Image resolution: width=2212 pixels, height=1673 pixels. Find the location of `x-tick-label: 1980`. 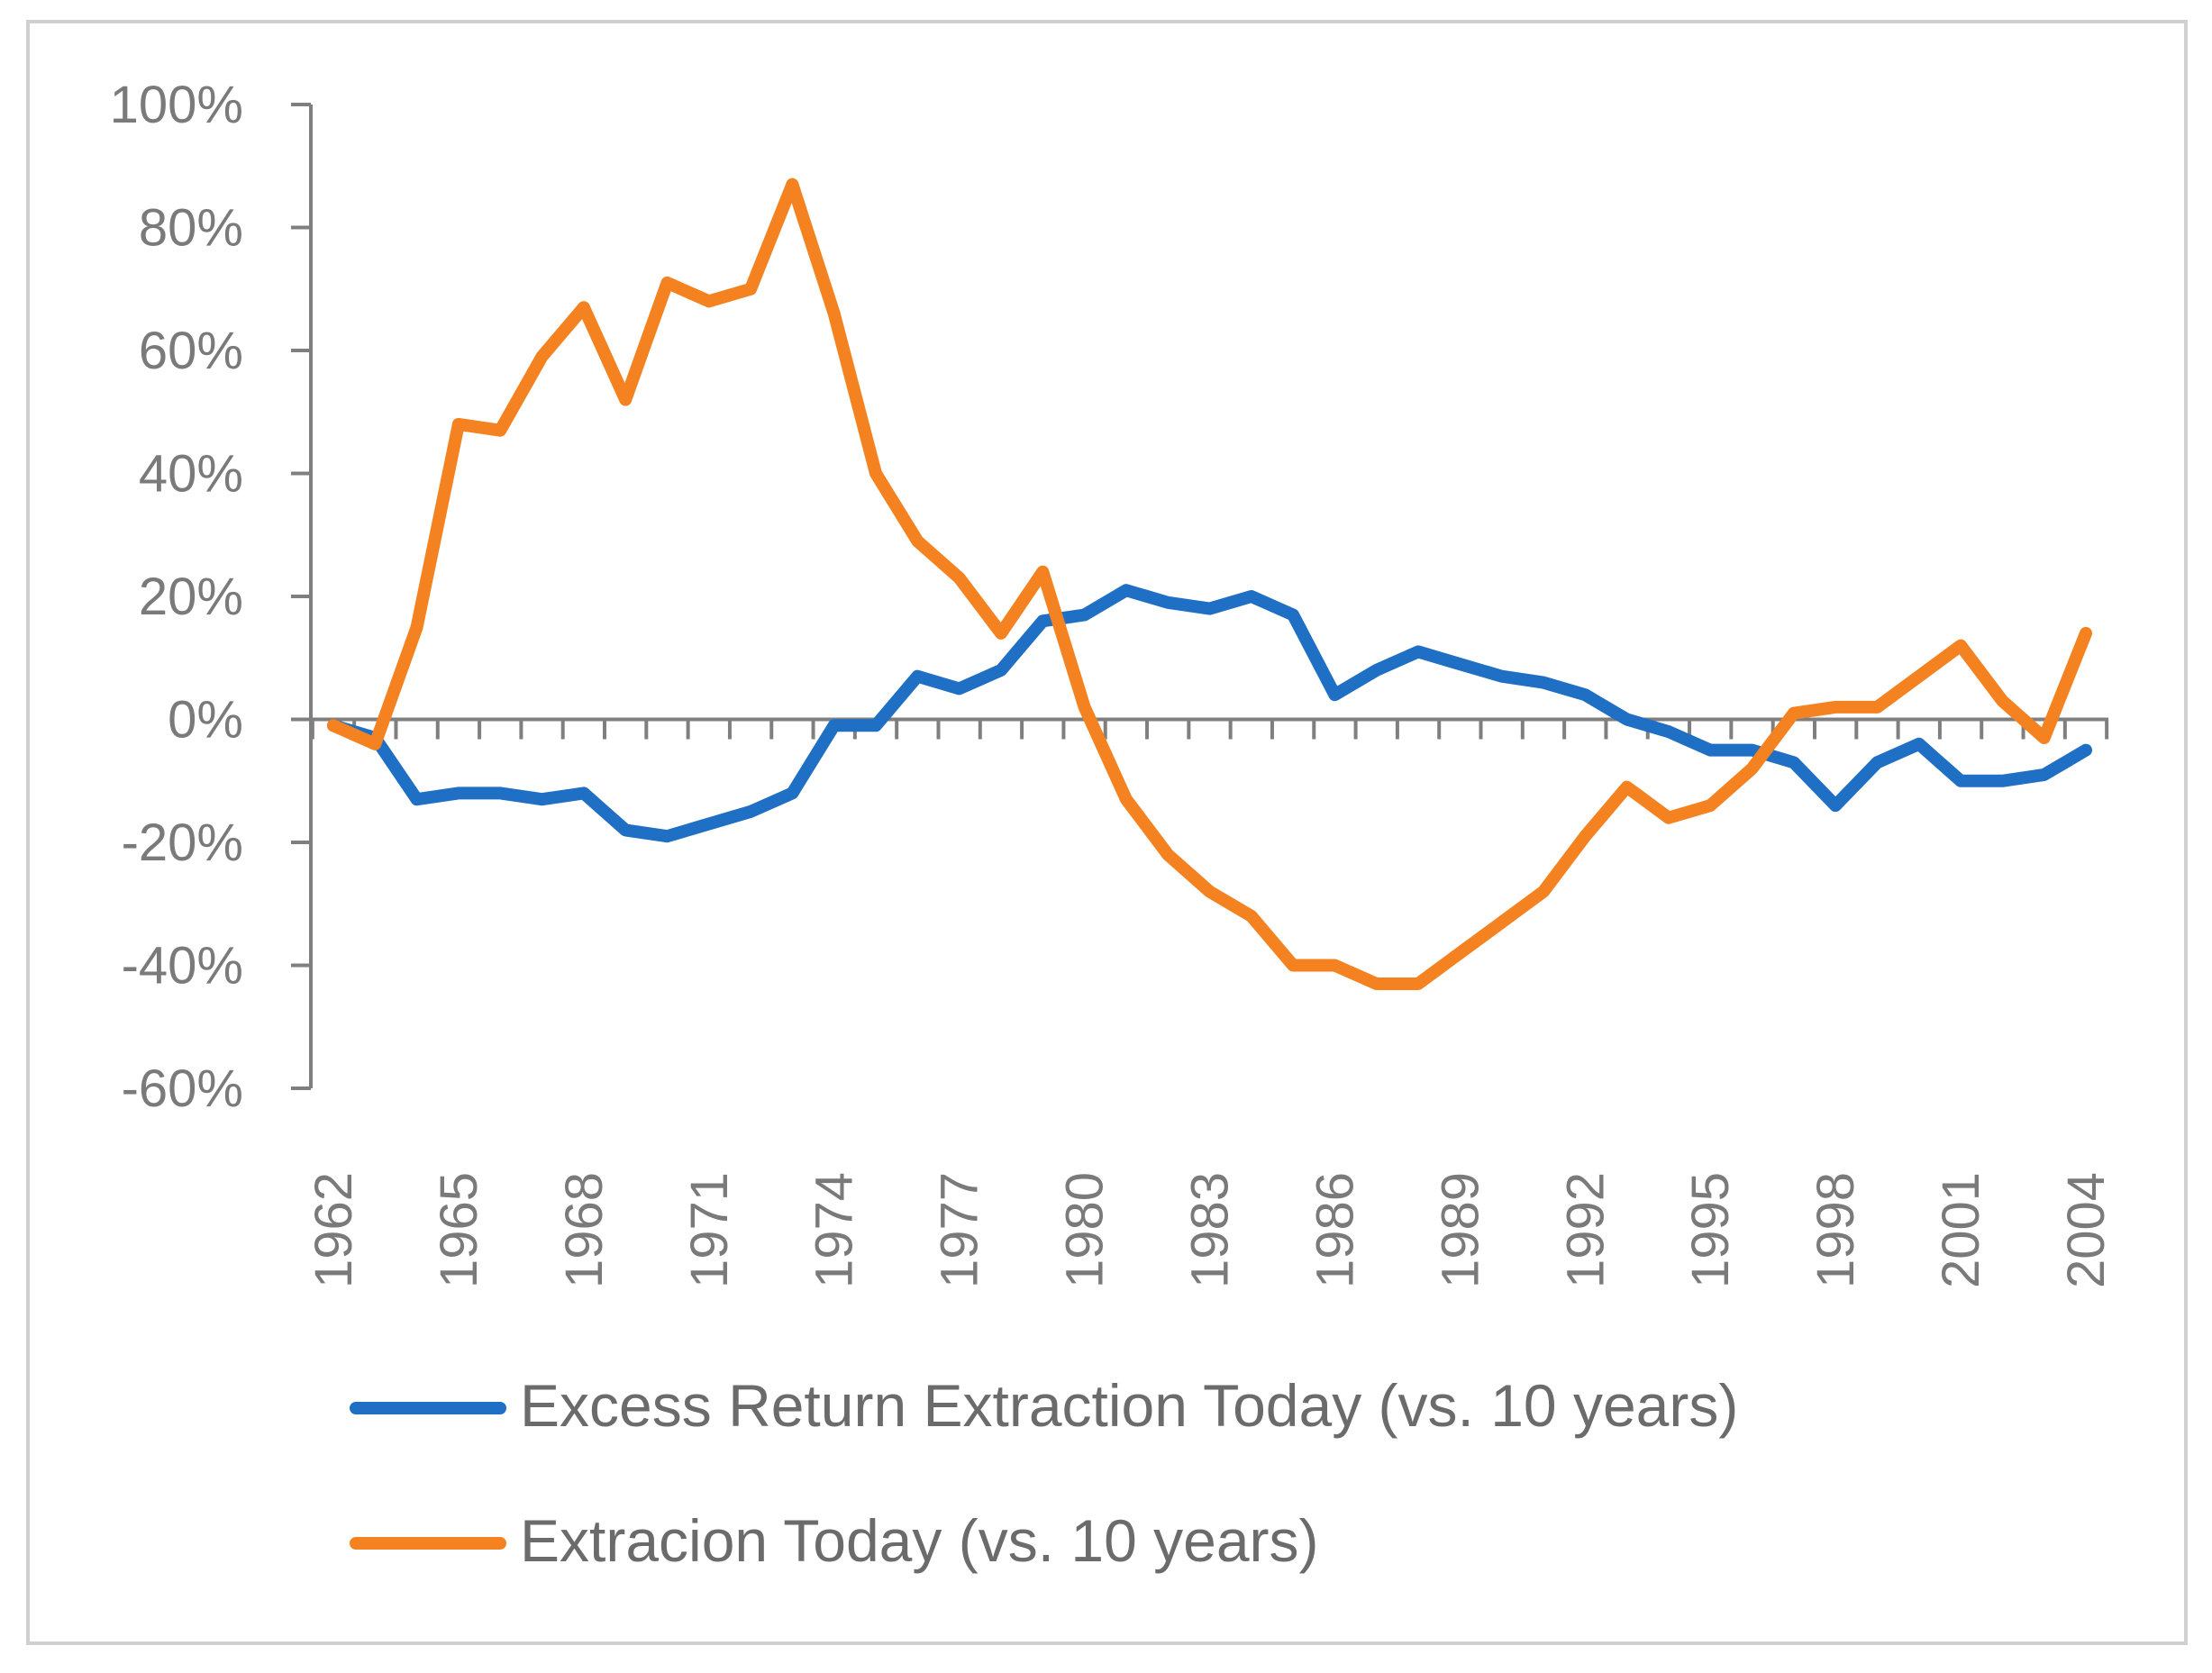

x-tick-label: 1980 is located at coordinates (1085, 1230).